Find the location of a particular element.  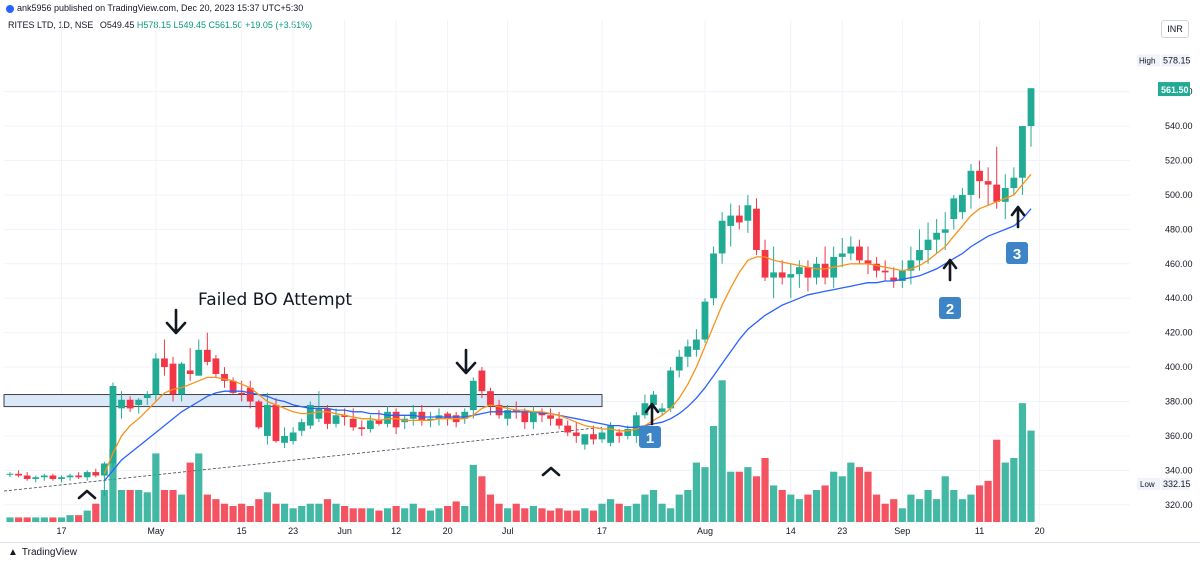

high-value: 578.15 is located at coordinates (1177, 60).